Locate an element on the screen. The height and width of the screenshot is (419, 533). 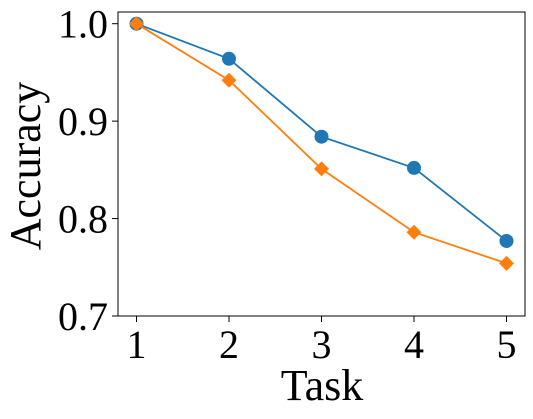
x-axis-title: Task is located at coordinates (322, 385).